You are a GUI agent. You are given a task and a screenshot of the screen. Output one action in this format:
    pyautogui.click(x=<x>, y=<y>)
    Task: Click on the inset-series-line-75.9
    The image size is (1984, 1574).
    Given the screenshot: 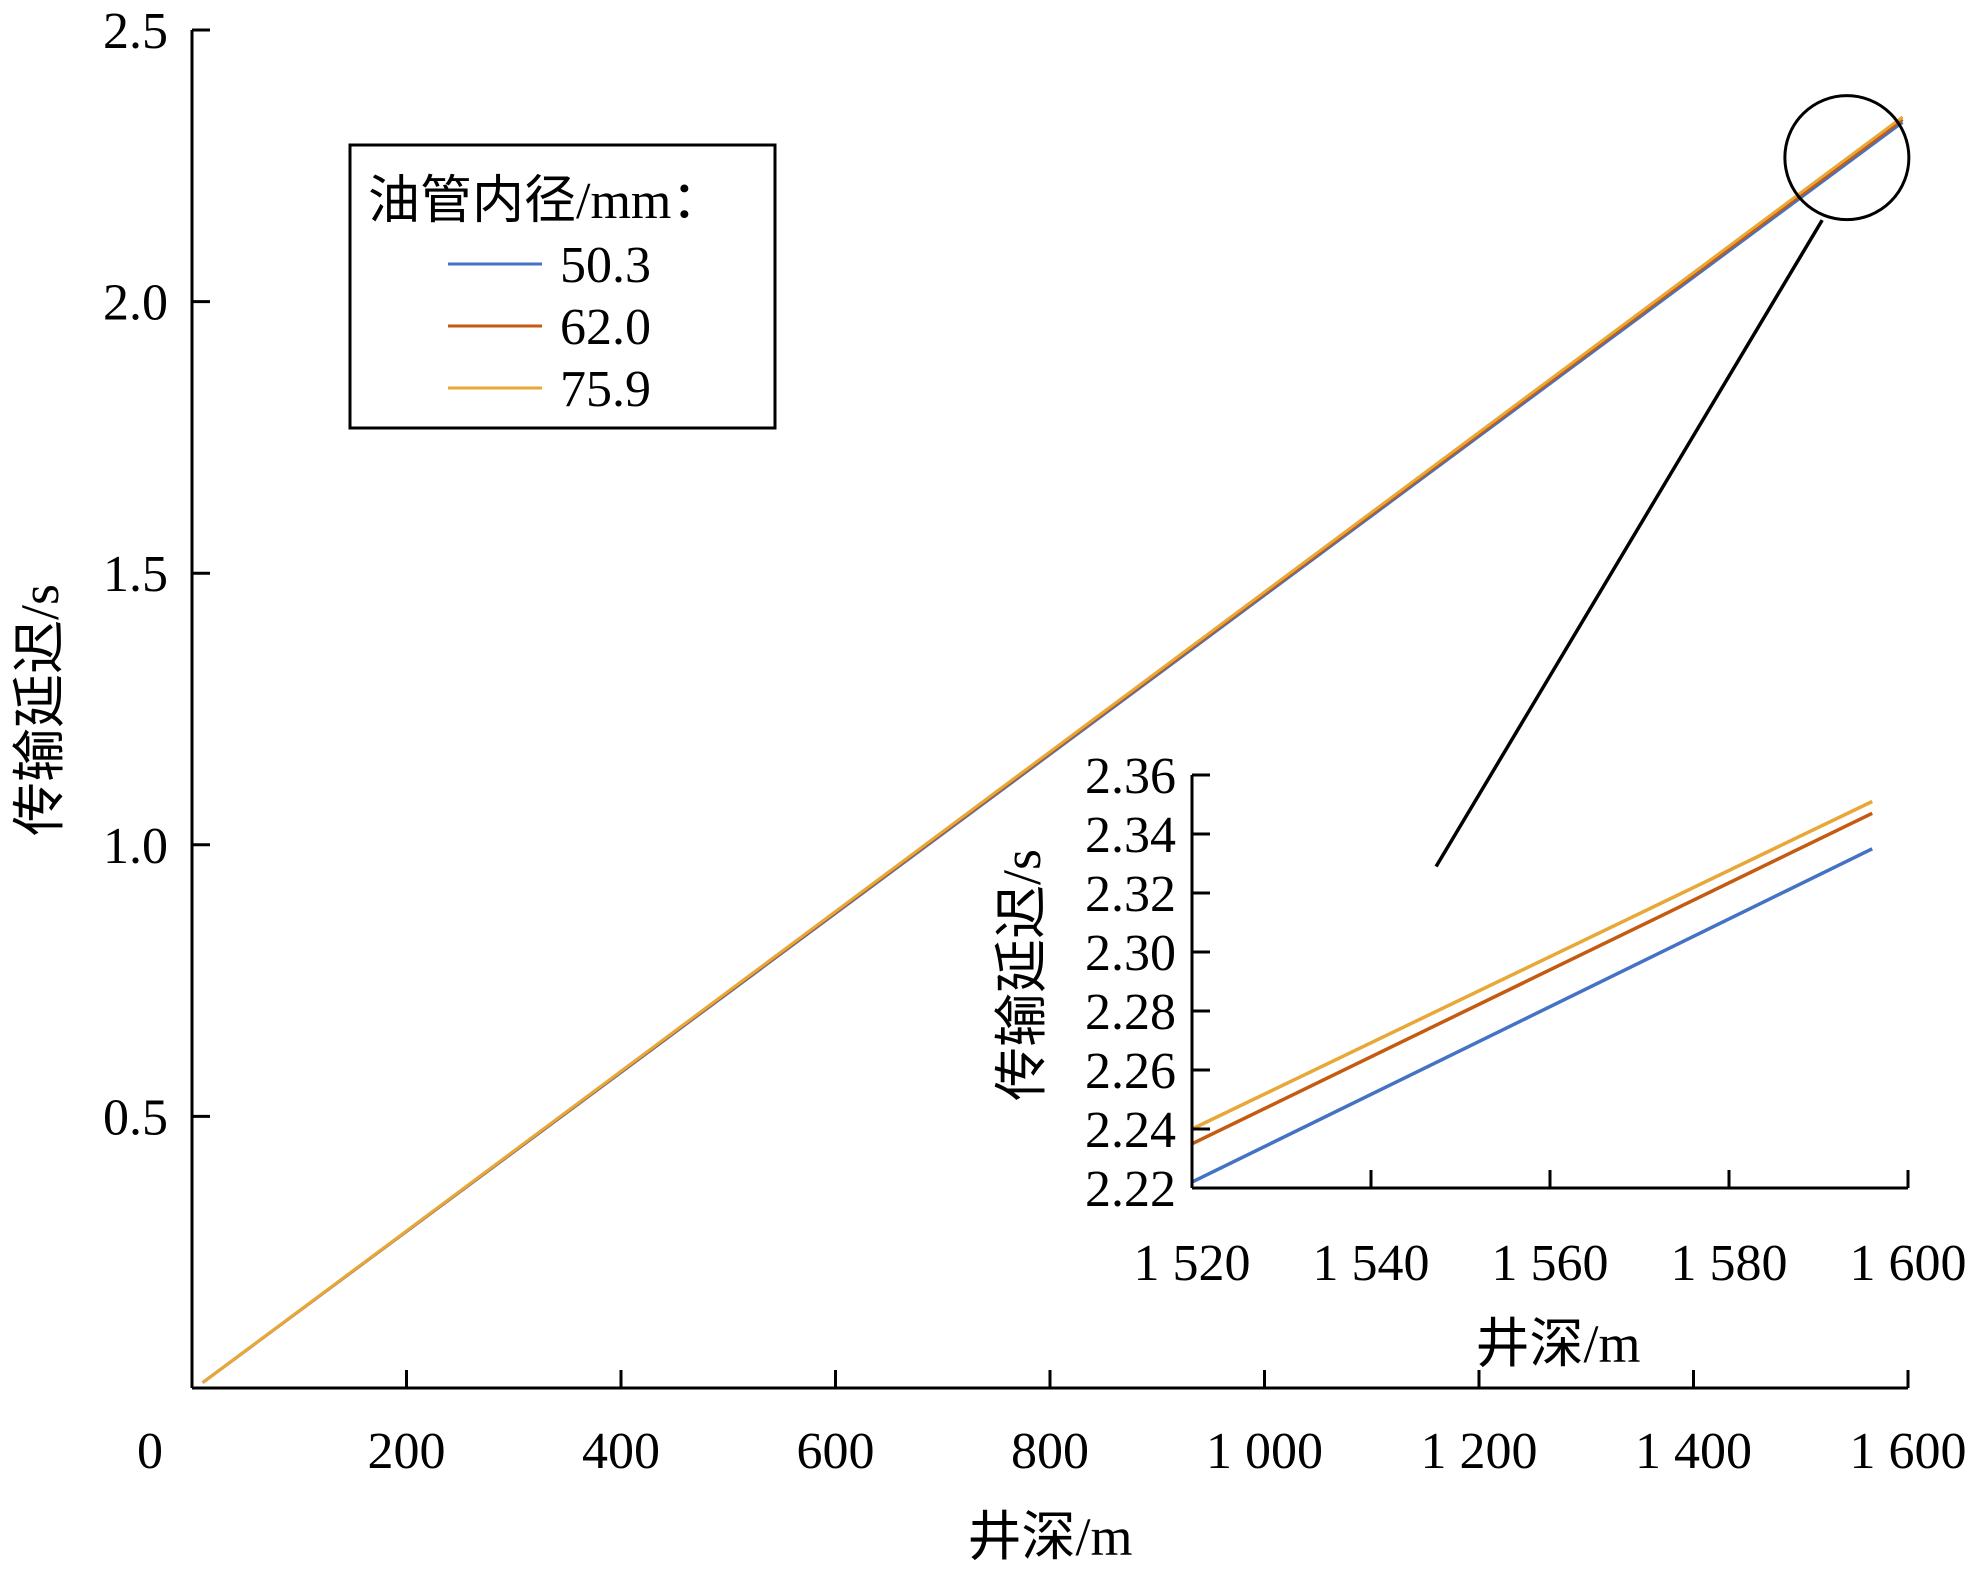 What is the action you would take?
    pyautogui.click(x=1532, y=965)
    